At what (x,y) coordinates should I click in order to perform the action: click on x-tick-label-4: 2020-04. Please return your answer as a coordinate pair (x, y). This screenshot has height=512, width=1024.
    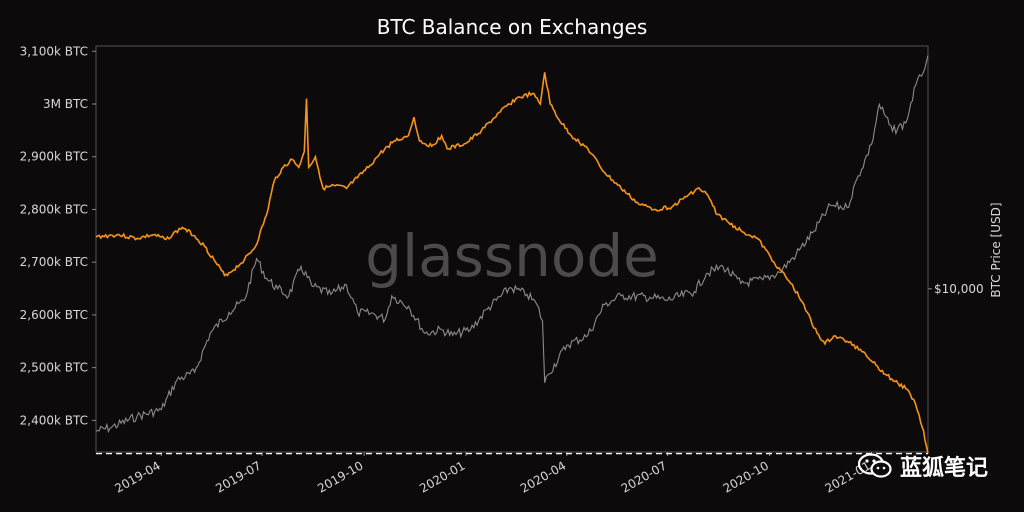
    Looking at the image, I should click on (543, 476).